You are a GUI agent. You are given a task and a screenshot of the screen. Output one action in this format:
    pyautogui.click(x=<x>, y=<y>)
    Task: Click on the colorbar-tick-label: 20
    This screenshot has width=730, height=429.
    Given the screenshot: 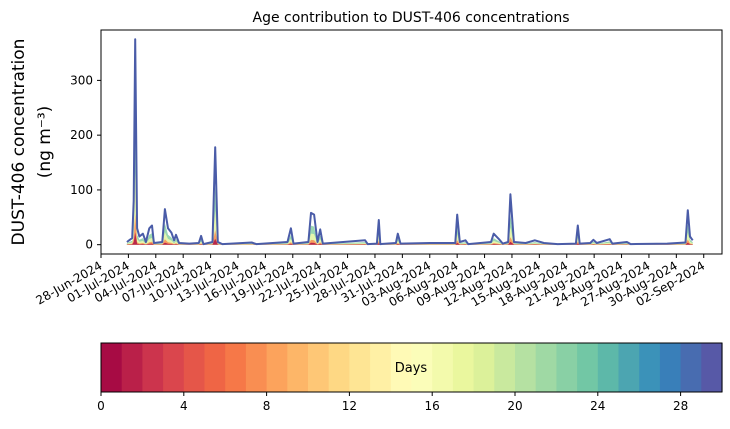 What is the action you would take?
    pyautogui.click(x=514, y=406)
    